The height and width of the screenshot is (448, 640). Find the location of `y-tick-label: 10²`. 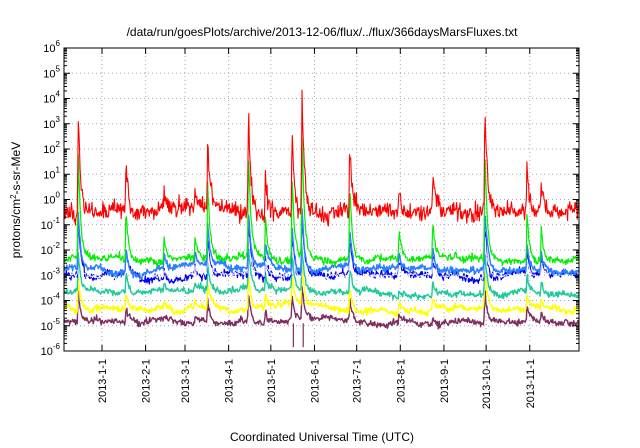

y-tick-label: 10² is located at coordinates (51, 148).